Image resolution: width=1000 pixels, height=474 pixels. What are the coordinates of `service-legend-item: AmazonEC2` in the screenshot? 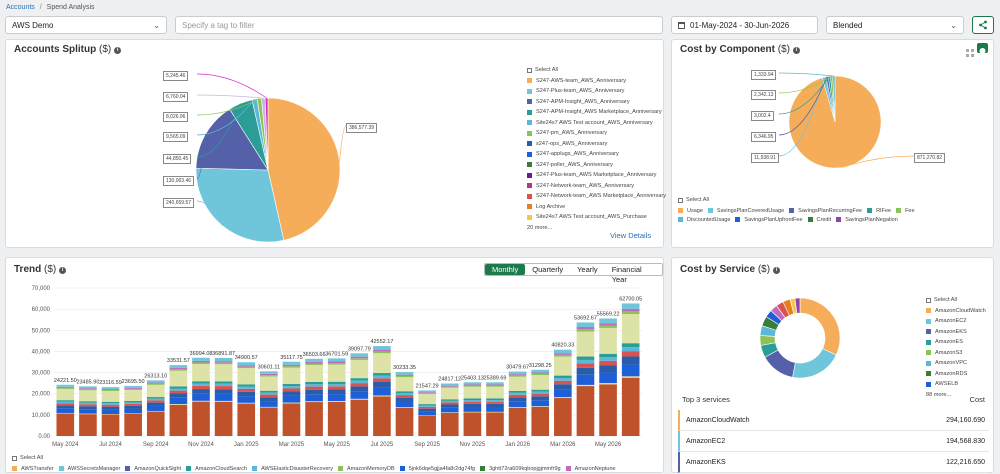 It's located at (956, 321).